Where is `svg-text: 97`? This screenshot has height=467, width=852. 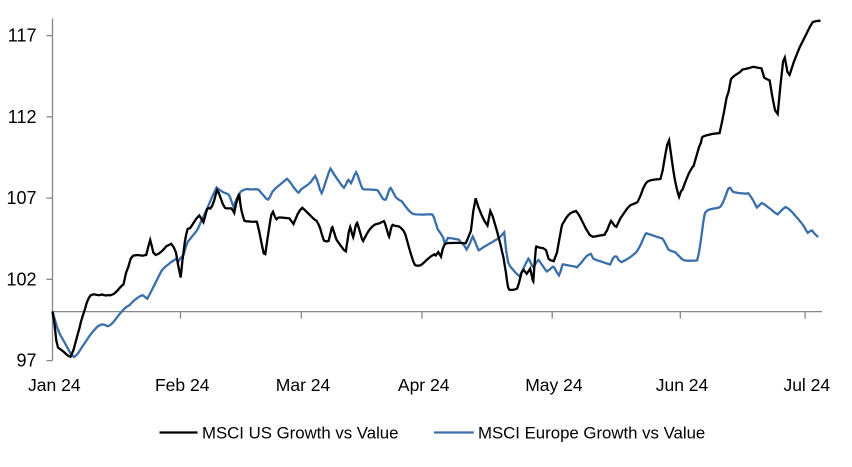
svg-text: 97 is located at coordinates (26, 361).